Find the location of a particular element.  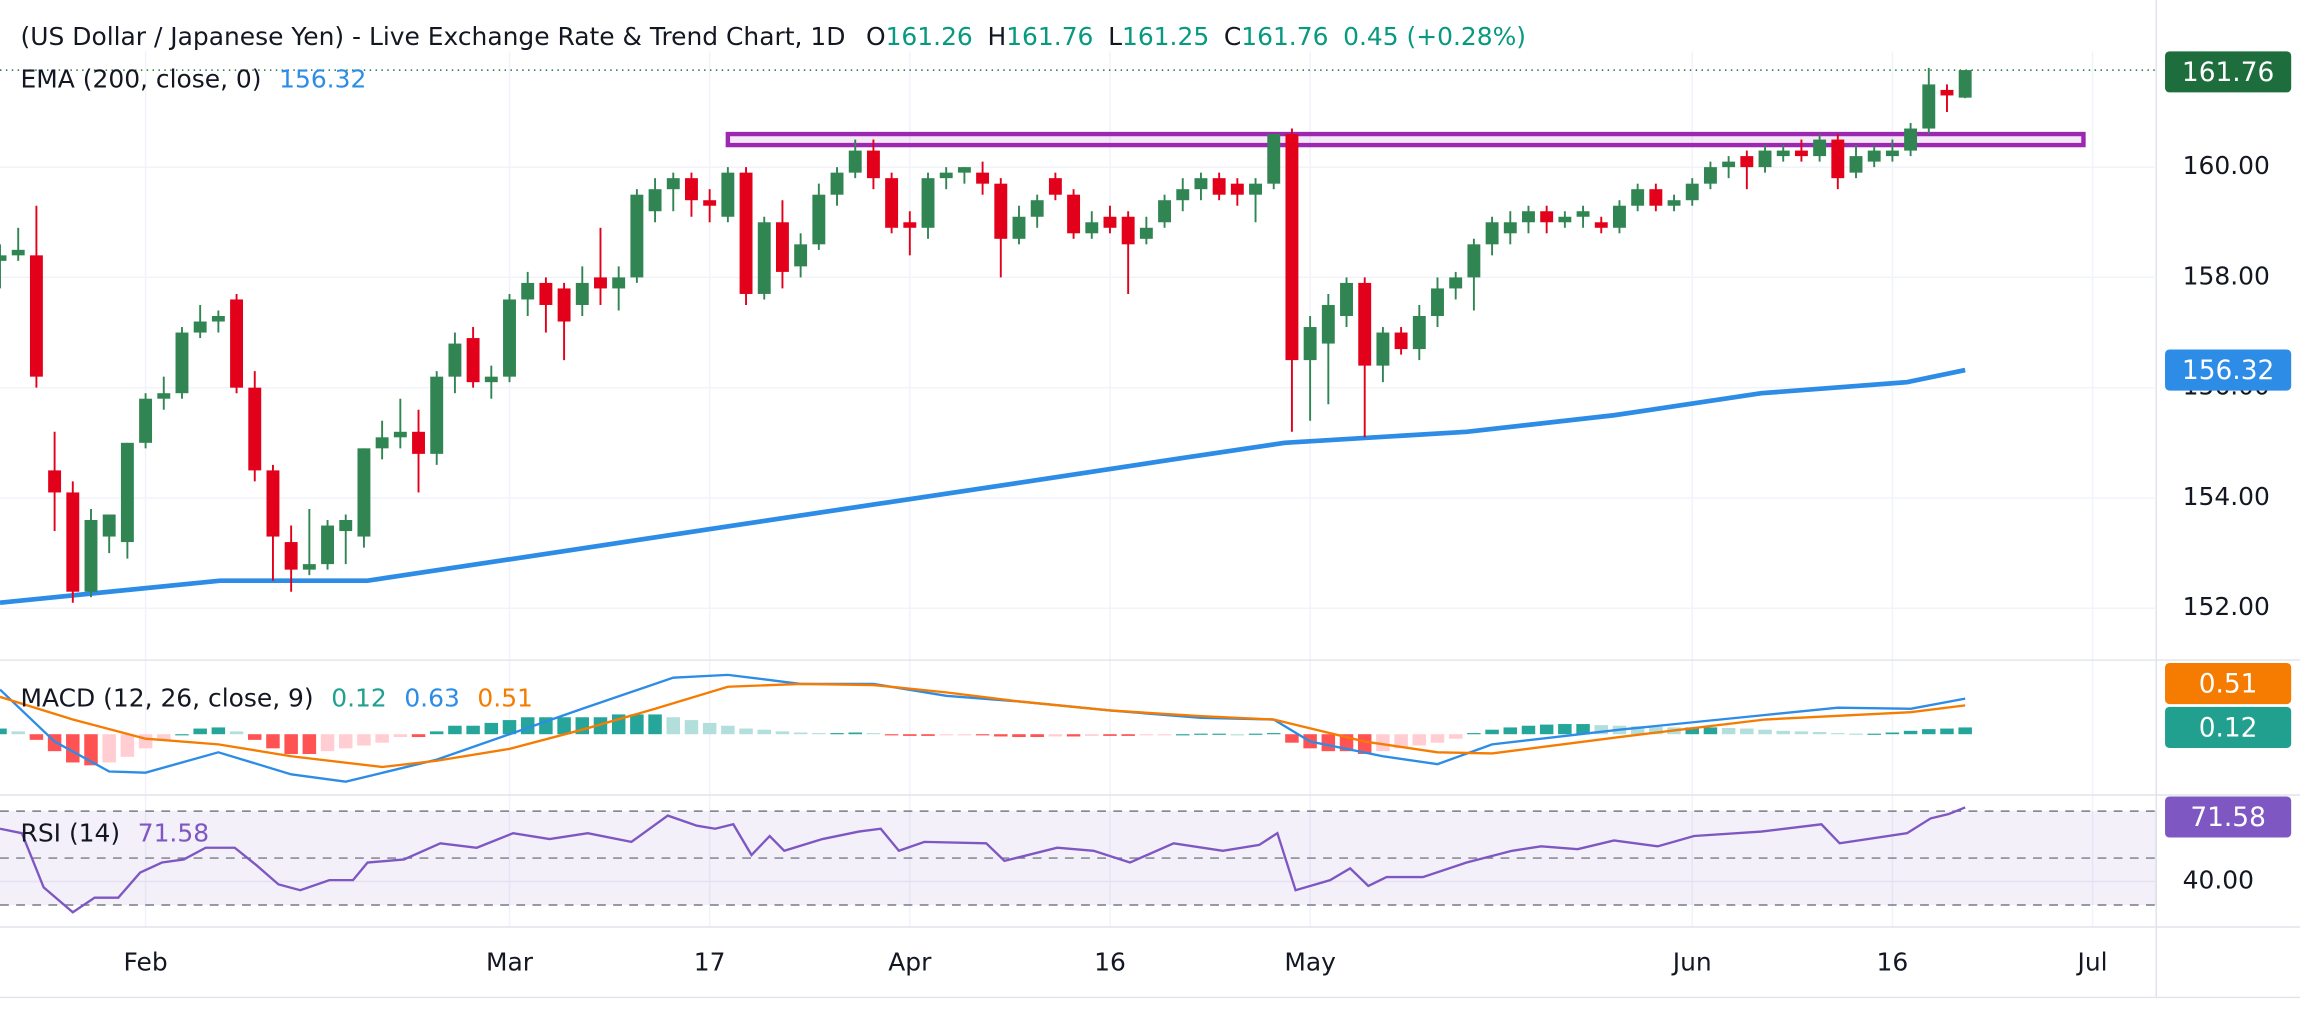

price-tag-label: 0.51 is located at coordinates (2228, 684).